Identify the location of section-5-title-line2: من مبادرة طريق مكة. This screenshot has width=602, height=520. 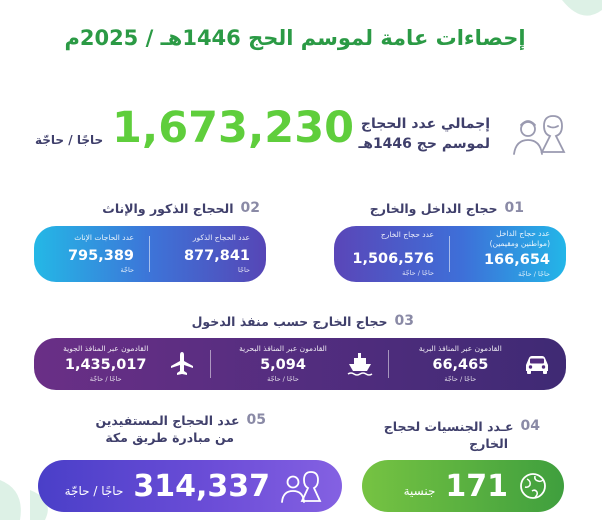
(169, 437).